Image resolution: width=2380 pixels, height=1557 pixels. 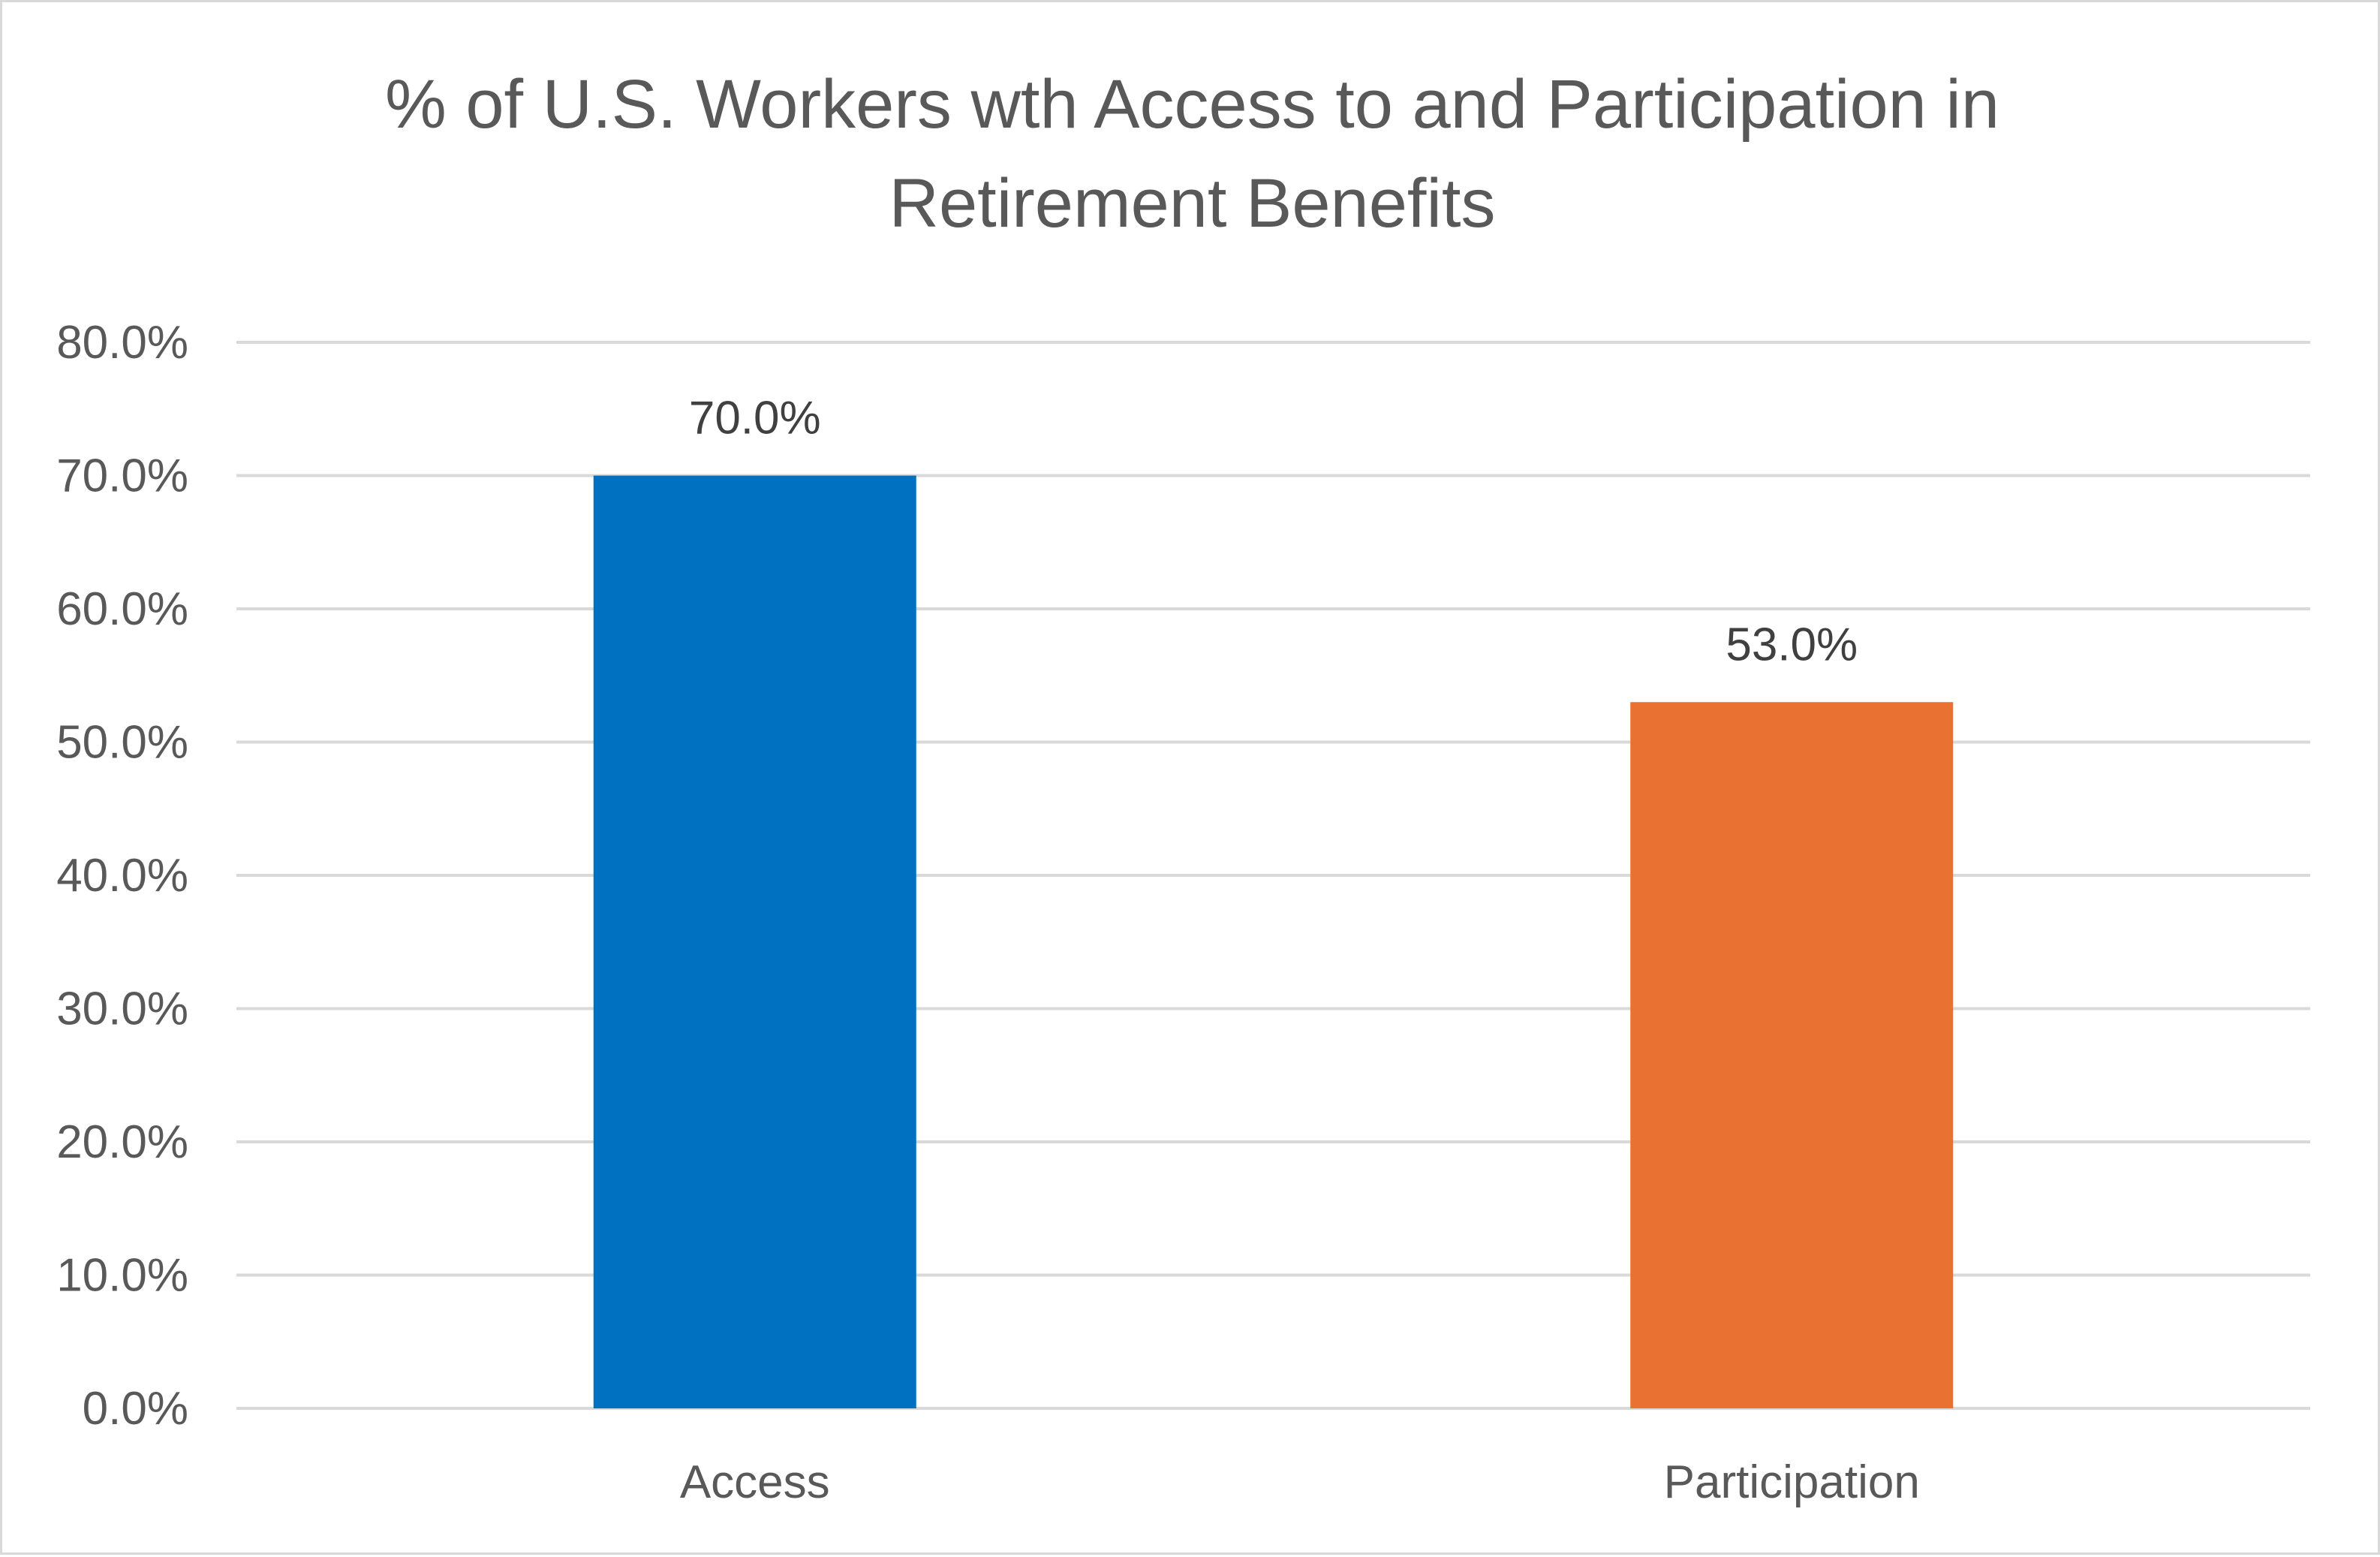 I want to click on category-label-participation: Participation, so click(x=1792, y=1482).